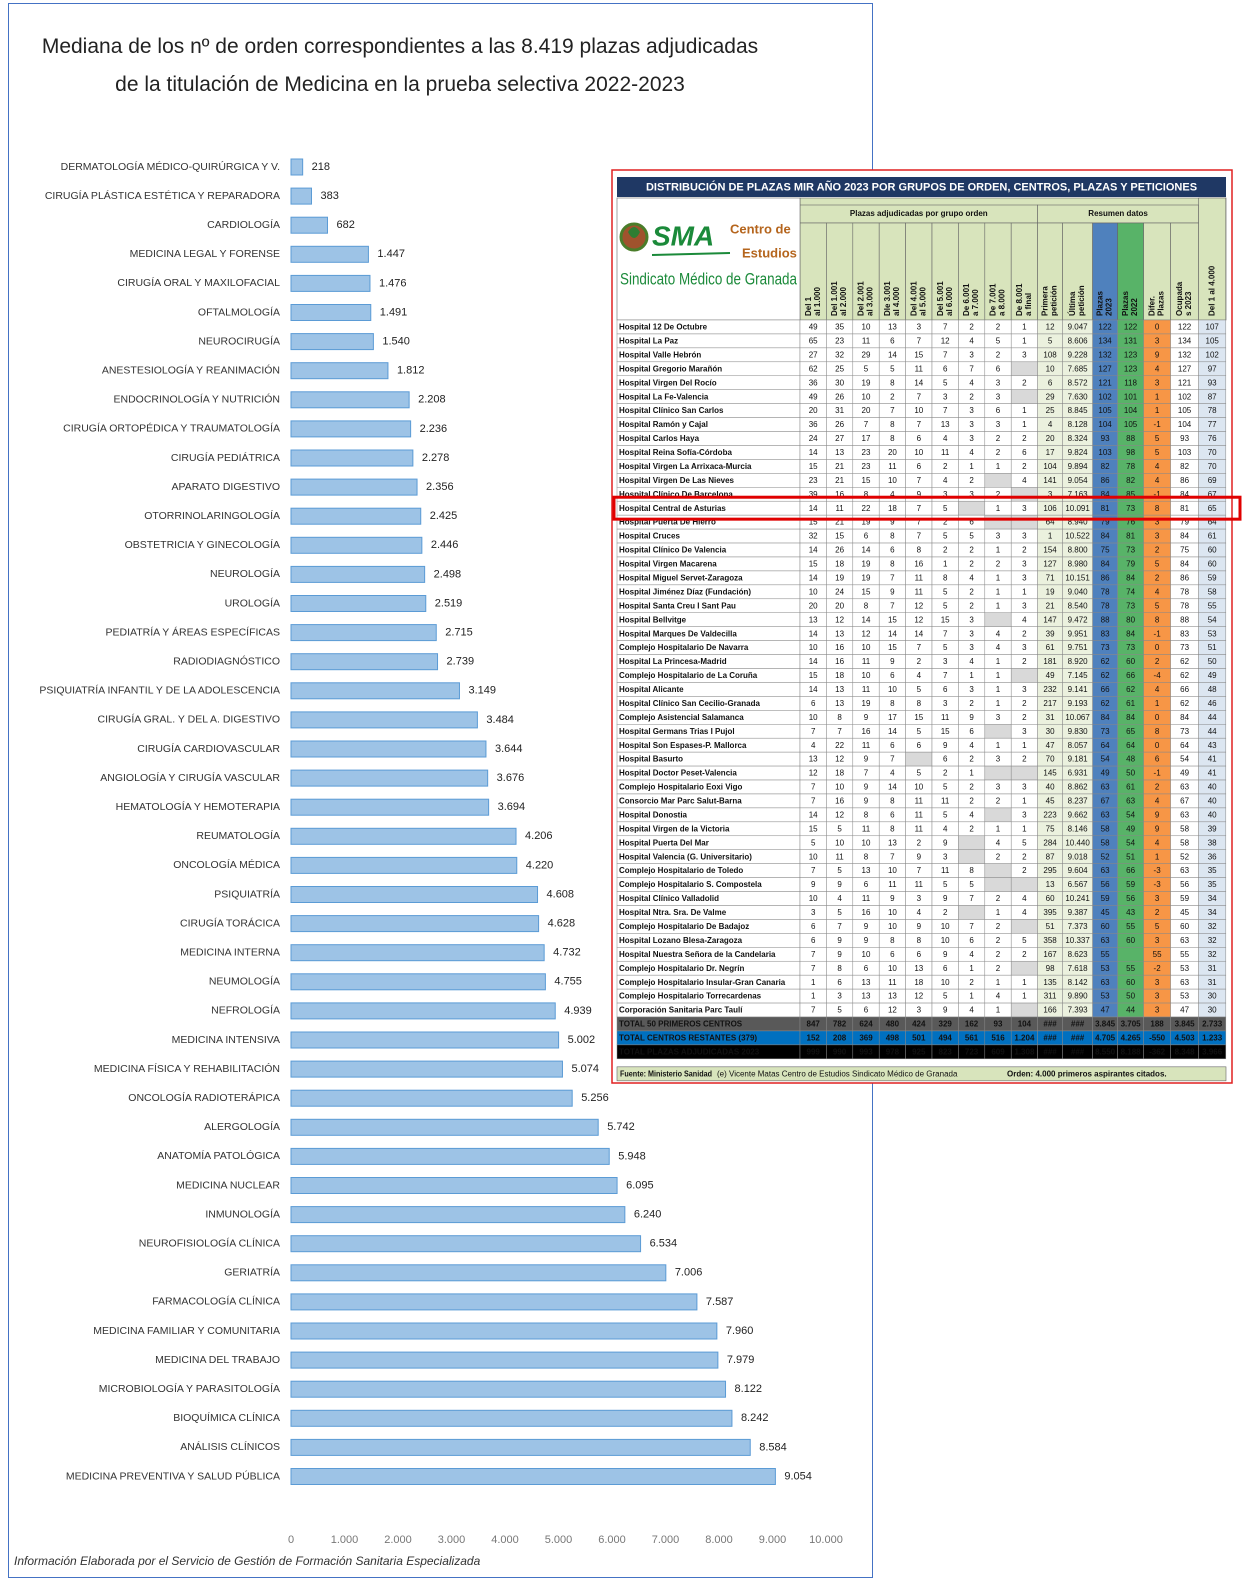 The image size is (1242, 1582). Describe the element at coordinates (651, 689) in the screenshot. I see `row-name: Hospital Alicante` at that location.